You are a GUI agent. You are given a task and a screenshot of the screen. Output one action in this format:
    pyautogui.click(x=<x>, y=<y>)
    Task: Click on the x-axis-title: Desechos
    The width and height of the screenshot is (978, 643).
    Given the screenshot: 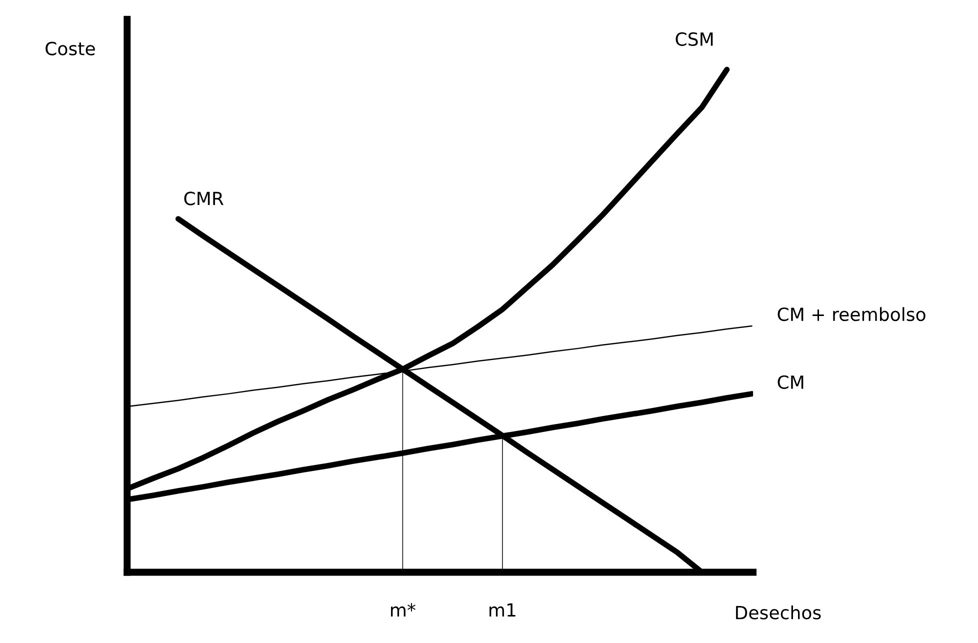 What is the action you would take?
    pyautogui.click(x=778, y=612)
    